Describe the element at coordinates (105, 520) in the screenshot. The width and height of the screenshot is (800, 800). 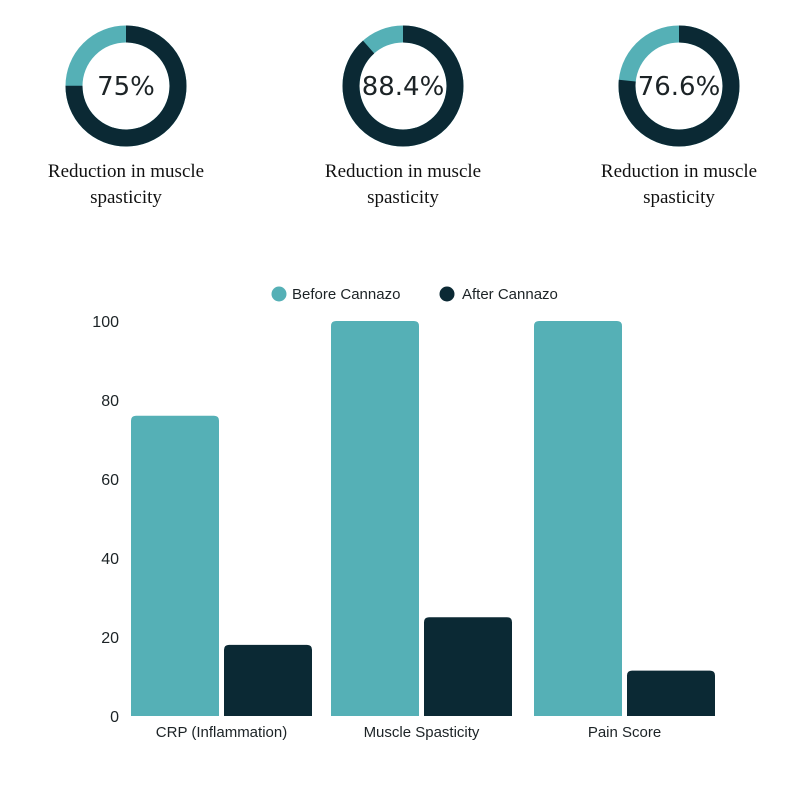
I see `y-axis: 0 20 40 60 80 100` at that location.